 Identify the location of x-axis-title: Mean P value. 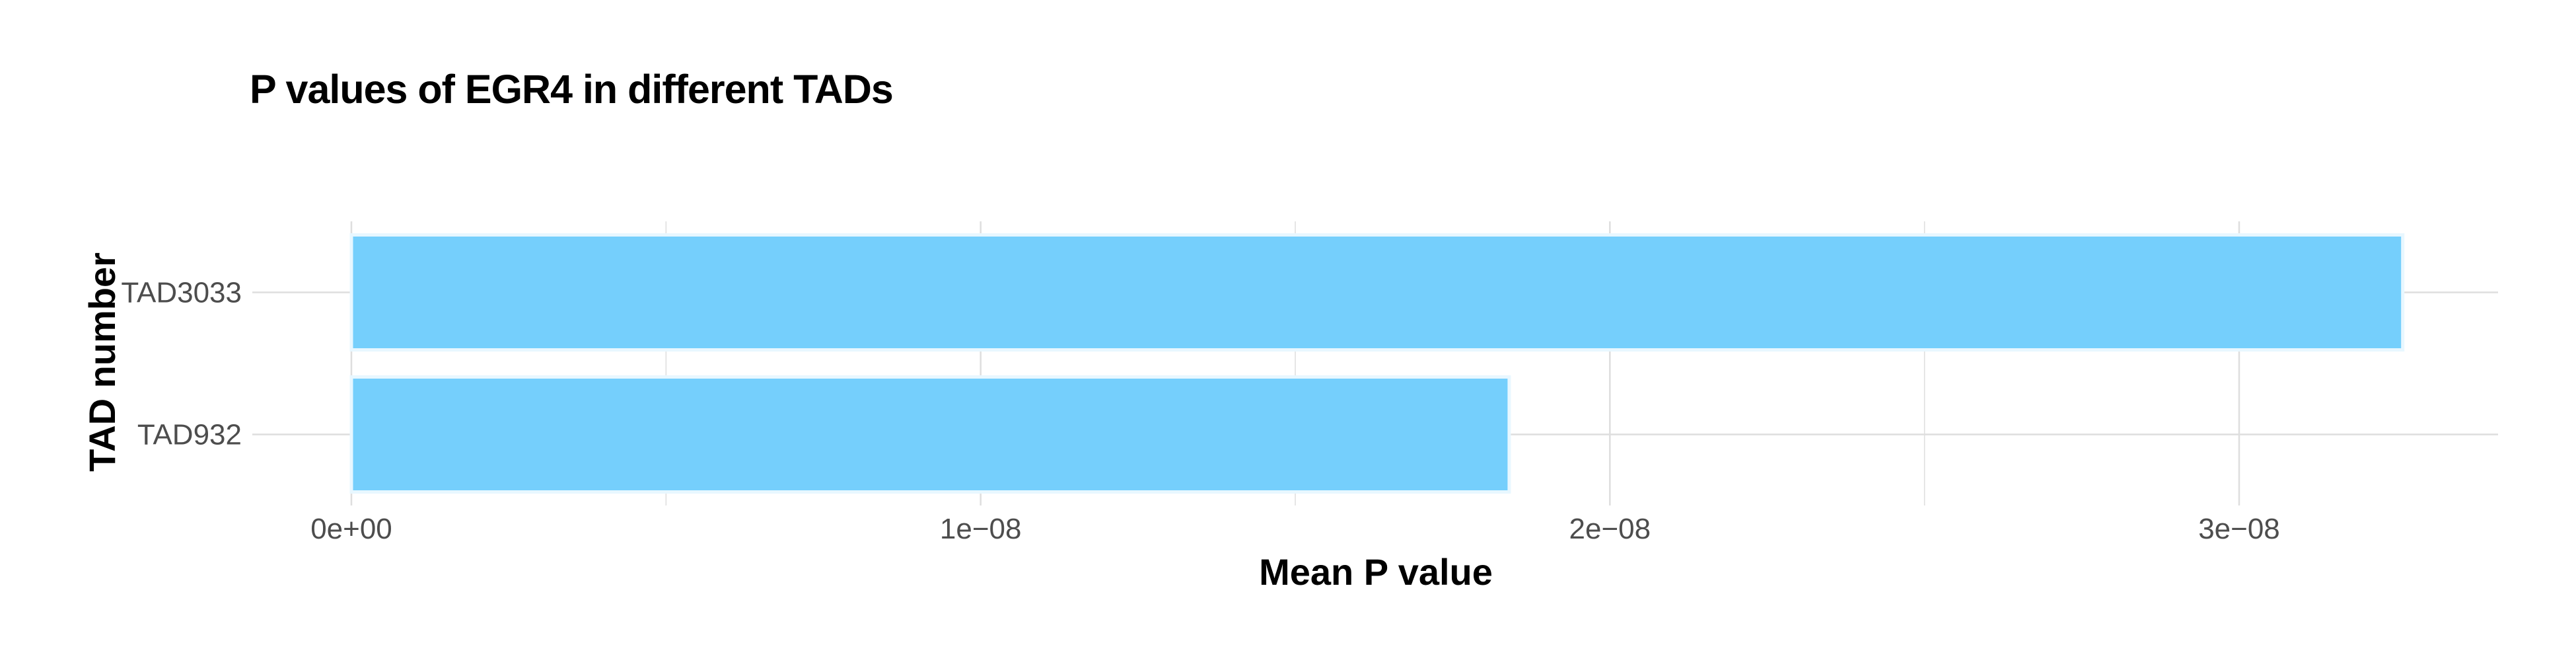
(1376, 572).